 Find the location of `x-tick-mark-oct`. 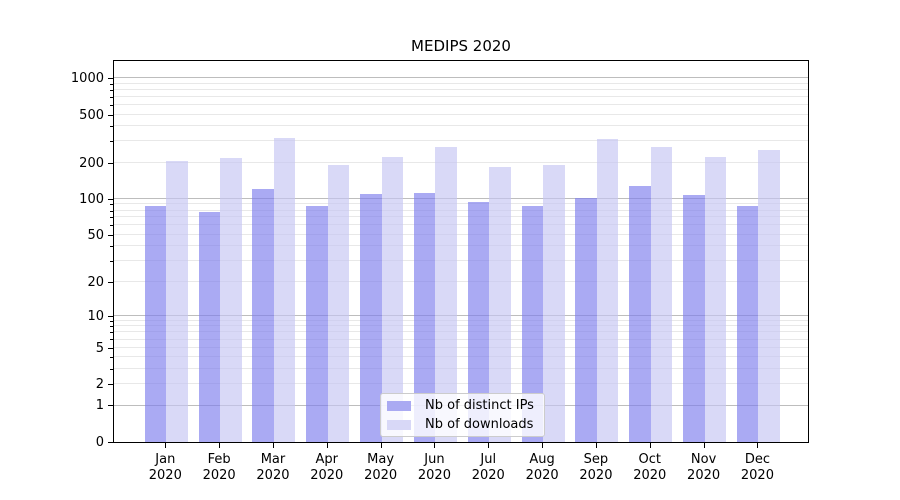

x-tick-mark-oct is located at coordinates (650, 445).